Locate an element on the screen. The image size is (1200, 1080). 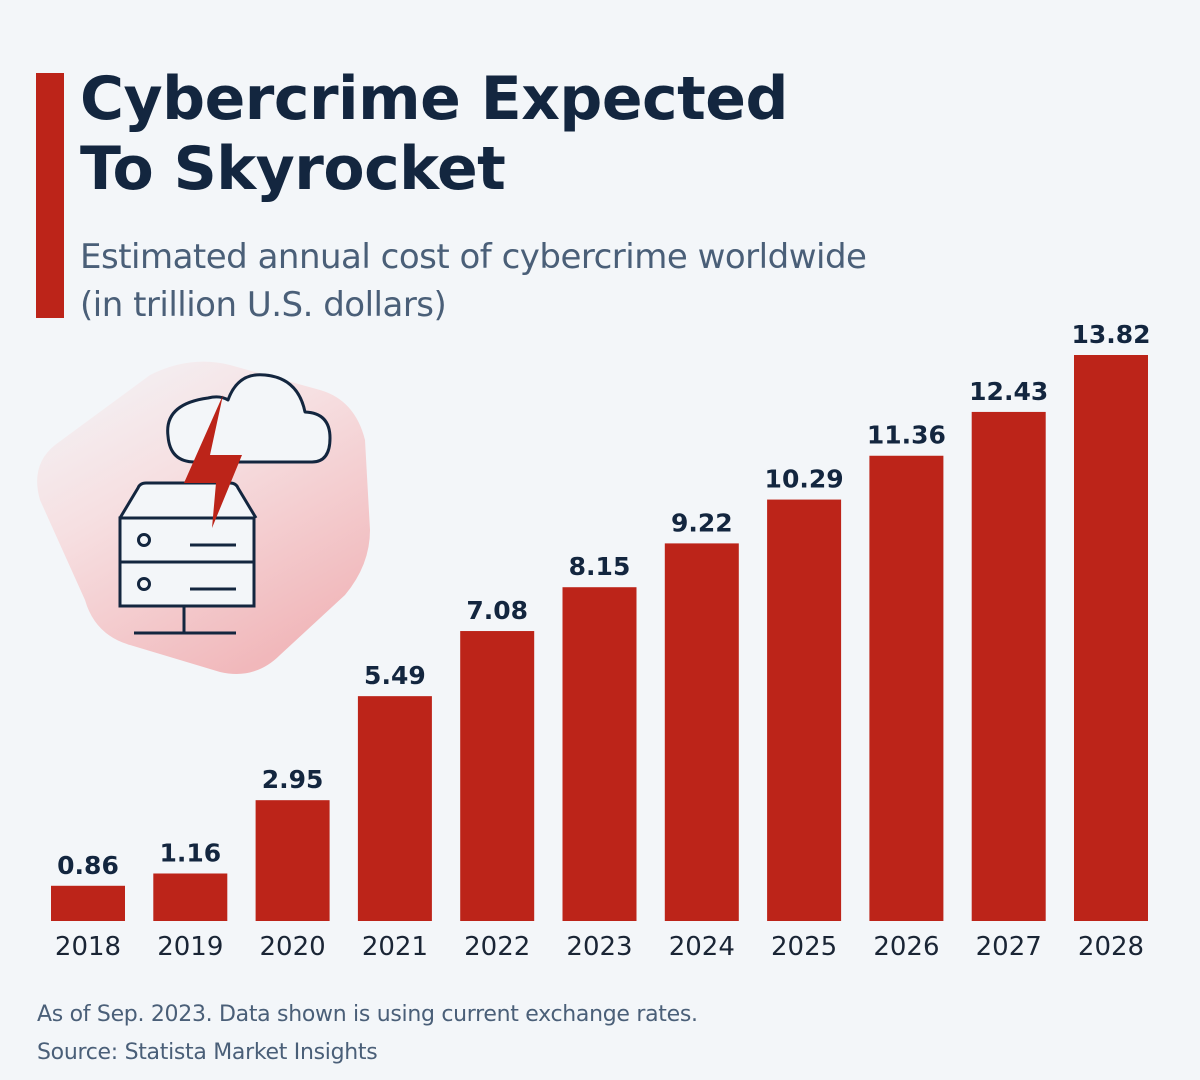
bar-2026 is located at coordinates (906, 688).